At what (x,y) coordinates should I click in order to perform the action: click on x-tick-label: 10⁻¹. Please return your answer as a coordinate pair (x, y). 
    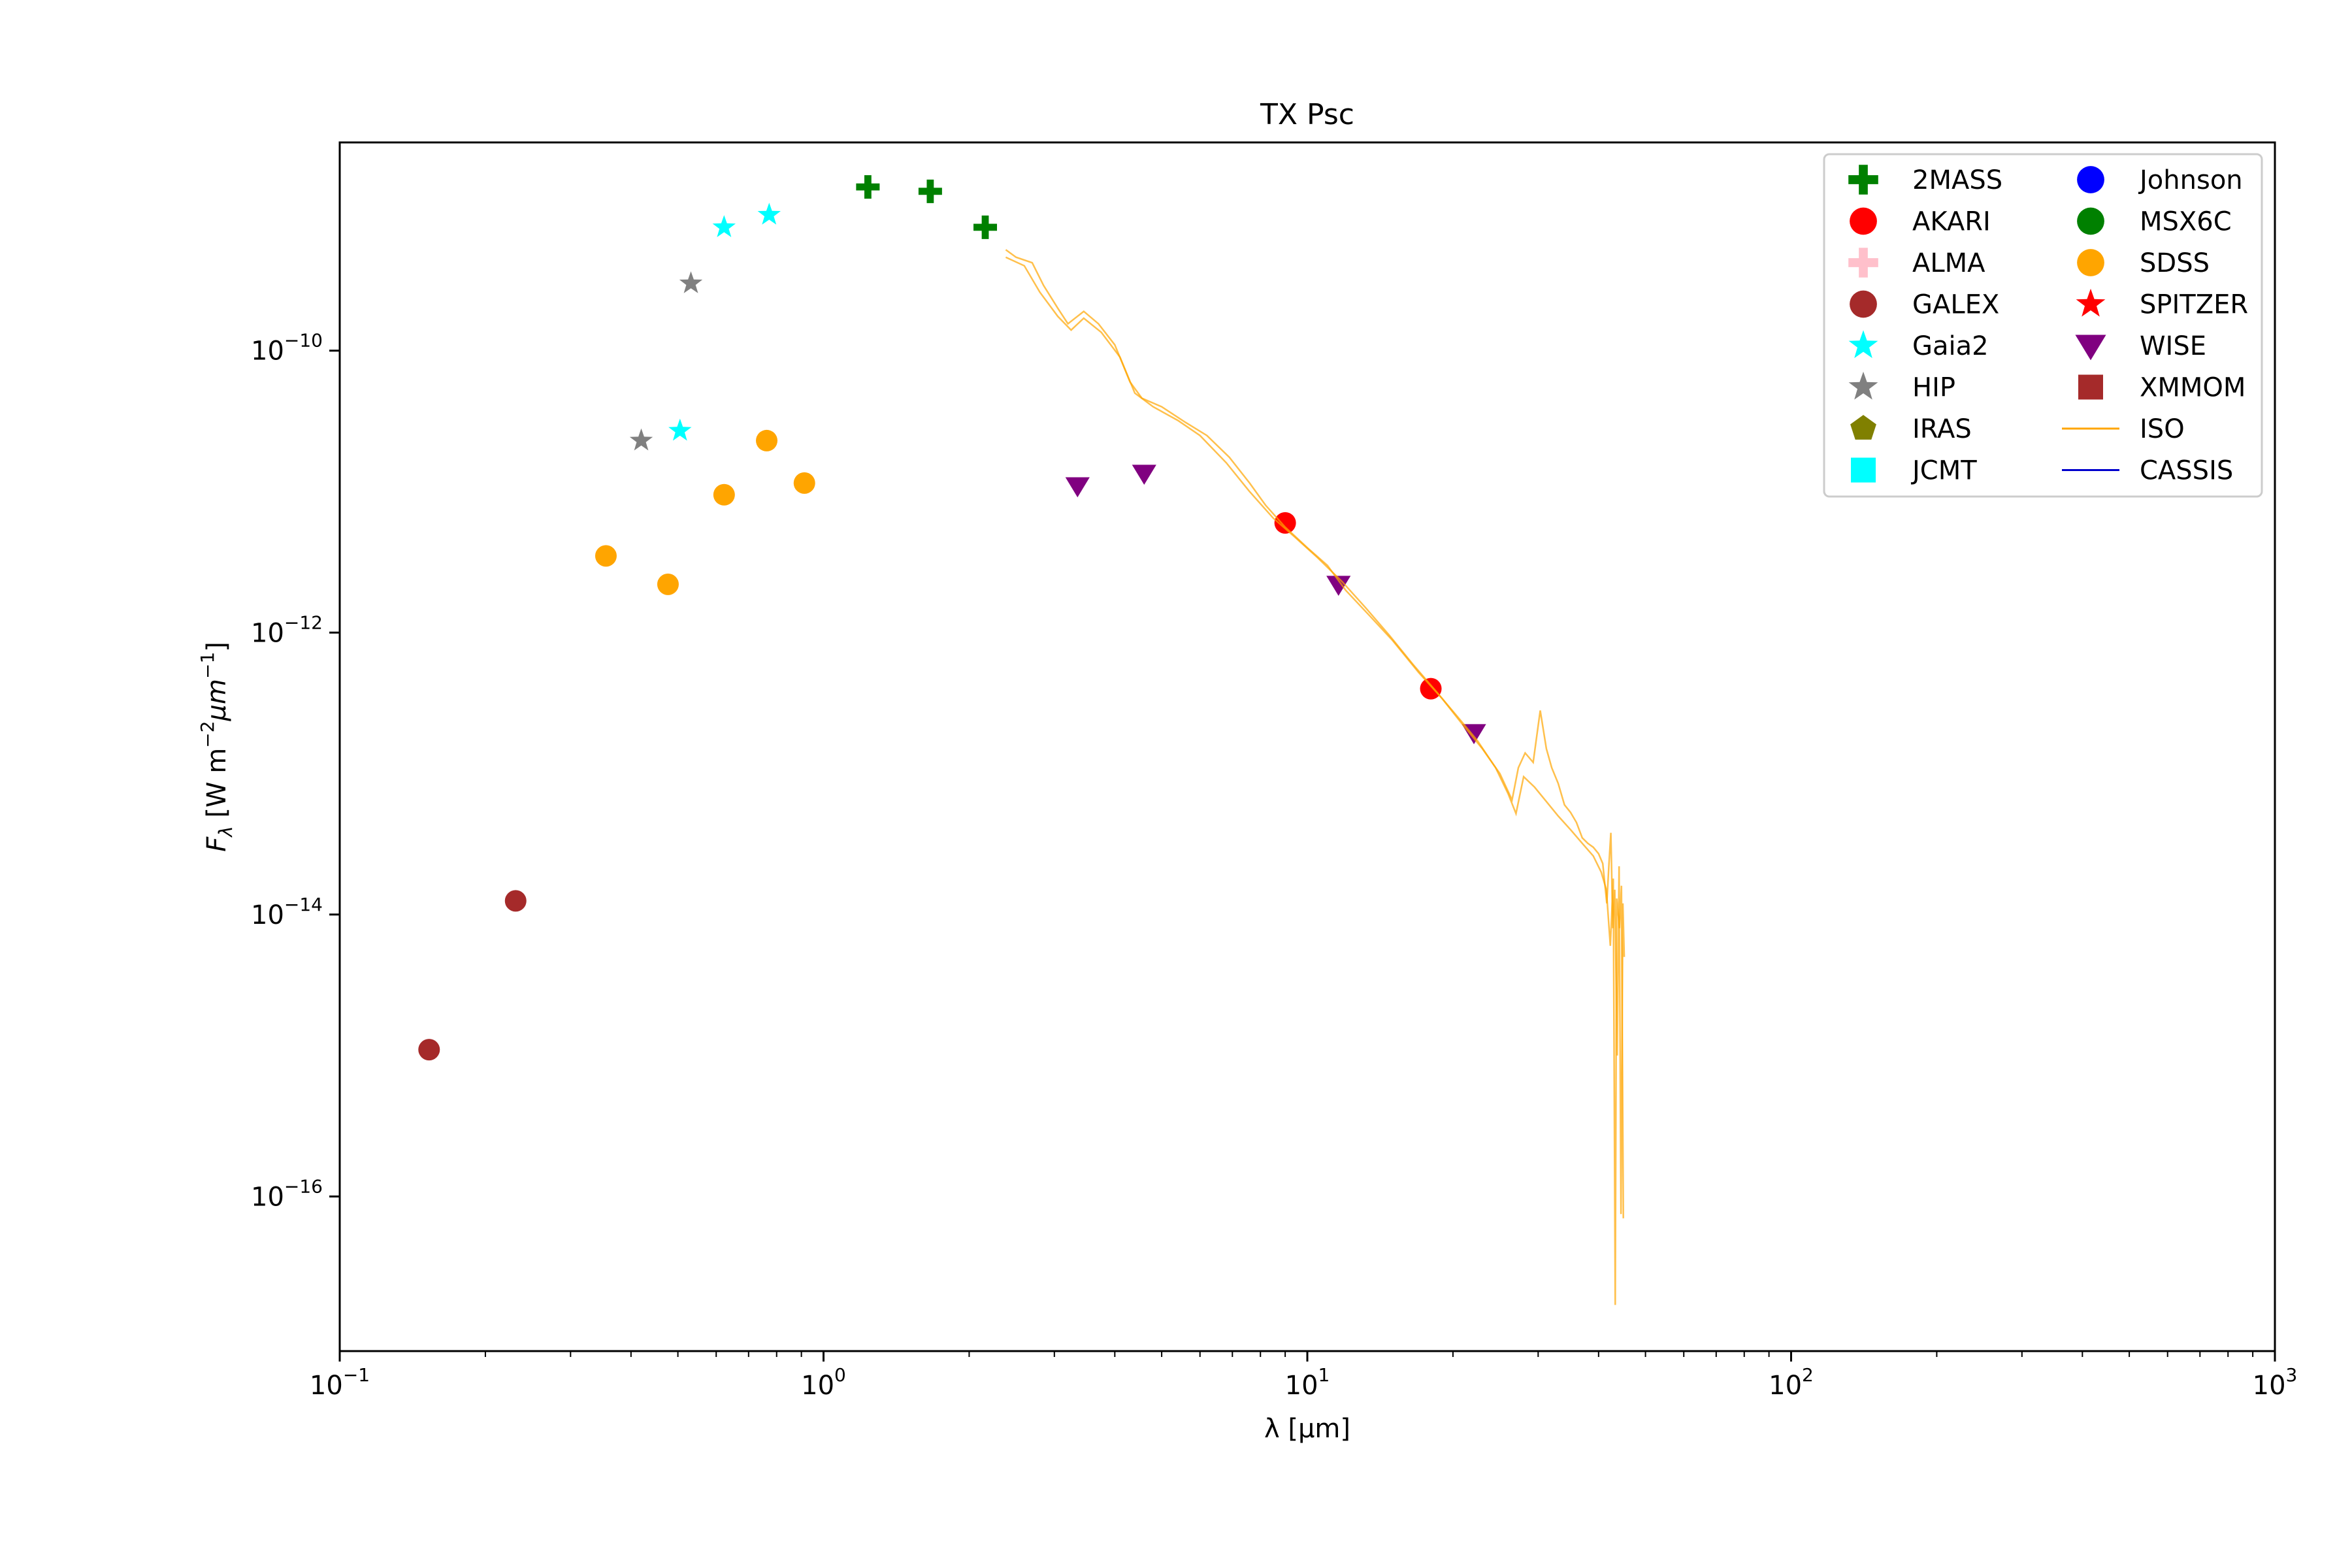
    Looking at the image, I should click on (340, 1382).